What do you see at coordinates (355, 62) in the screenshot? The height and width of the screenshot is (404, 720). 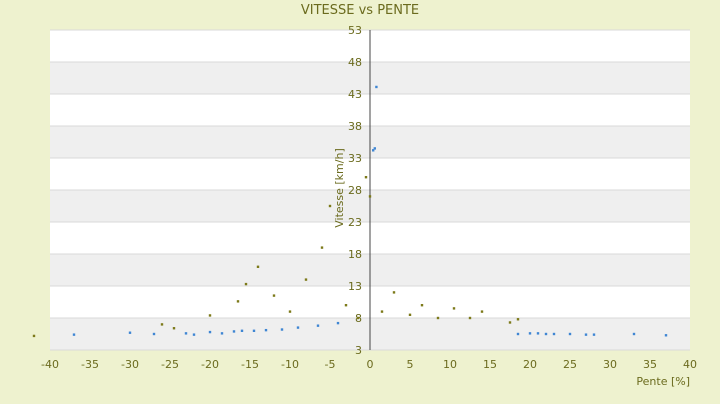 I see `y-tick-label: 48` at bounding box center [355, 62].